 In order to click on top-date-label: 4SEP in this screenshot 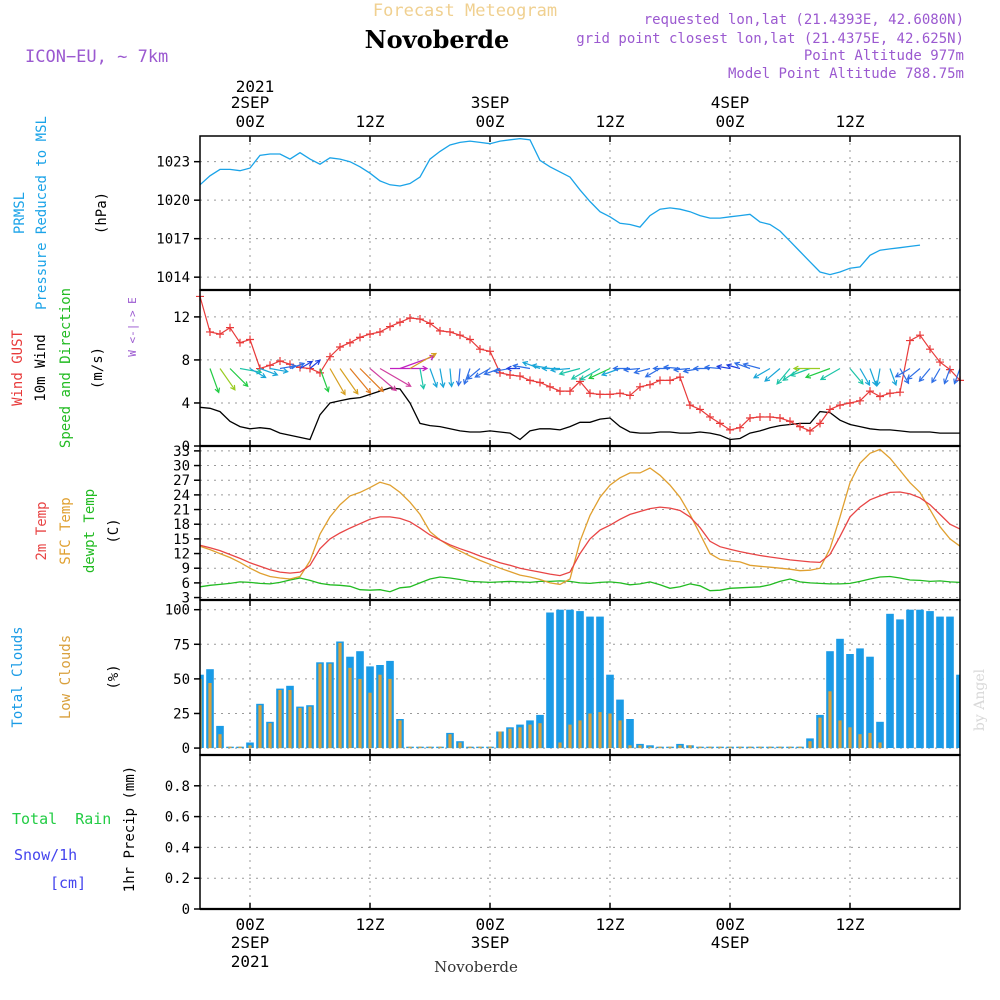, I will do `click(730, 102)`.